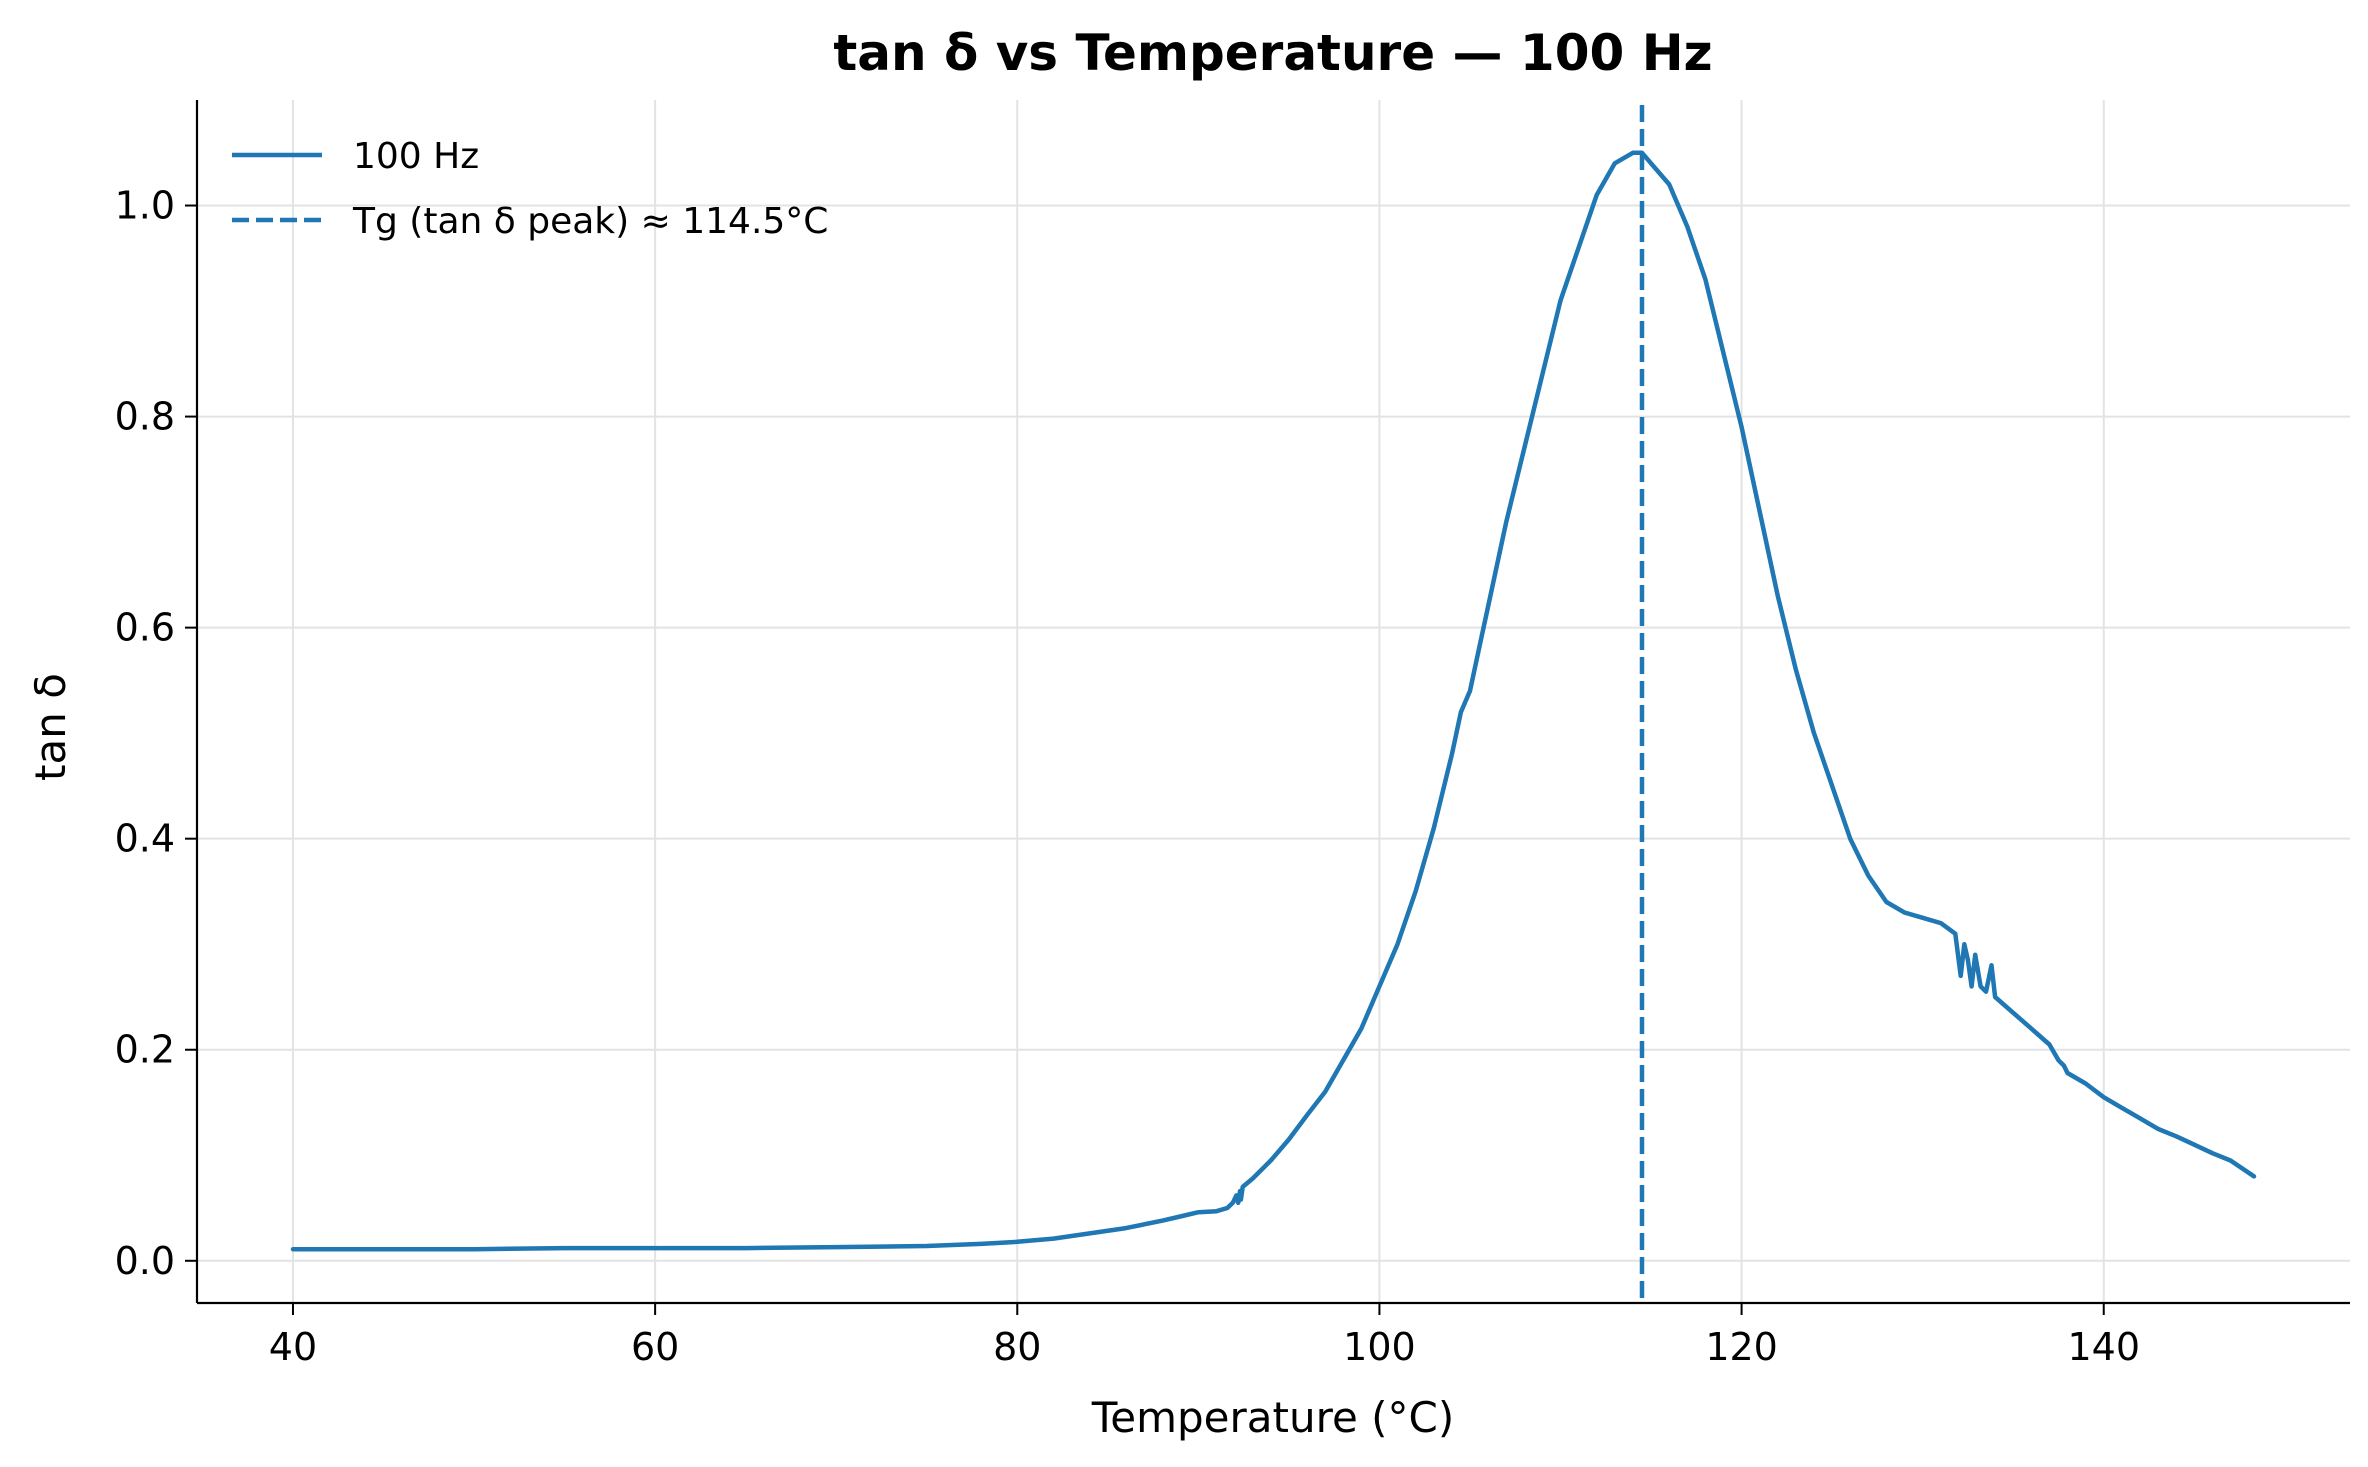  Describe the element at coordinates (1017, 1347) in the screenshot. I see `x-tick-label: 80` at that location.